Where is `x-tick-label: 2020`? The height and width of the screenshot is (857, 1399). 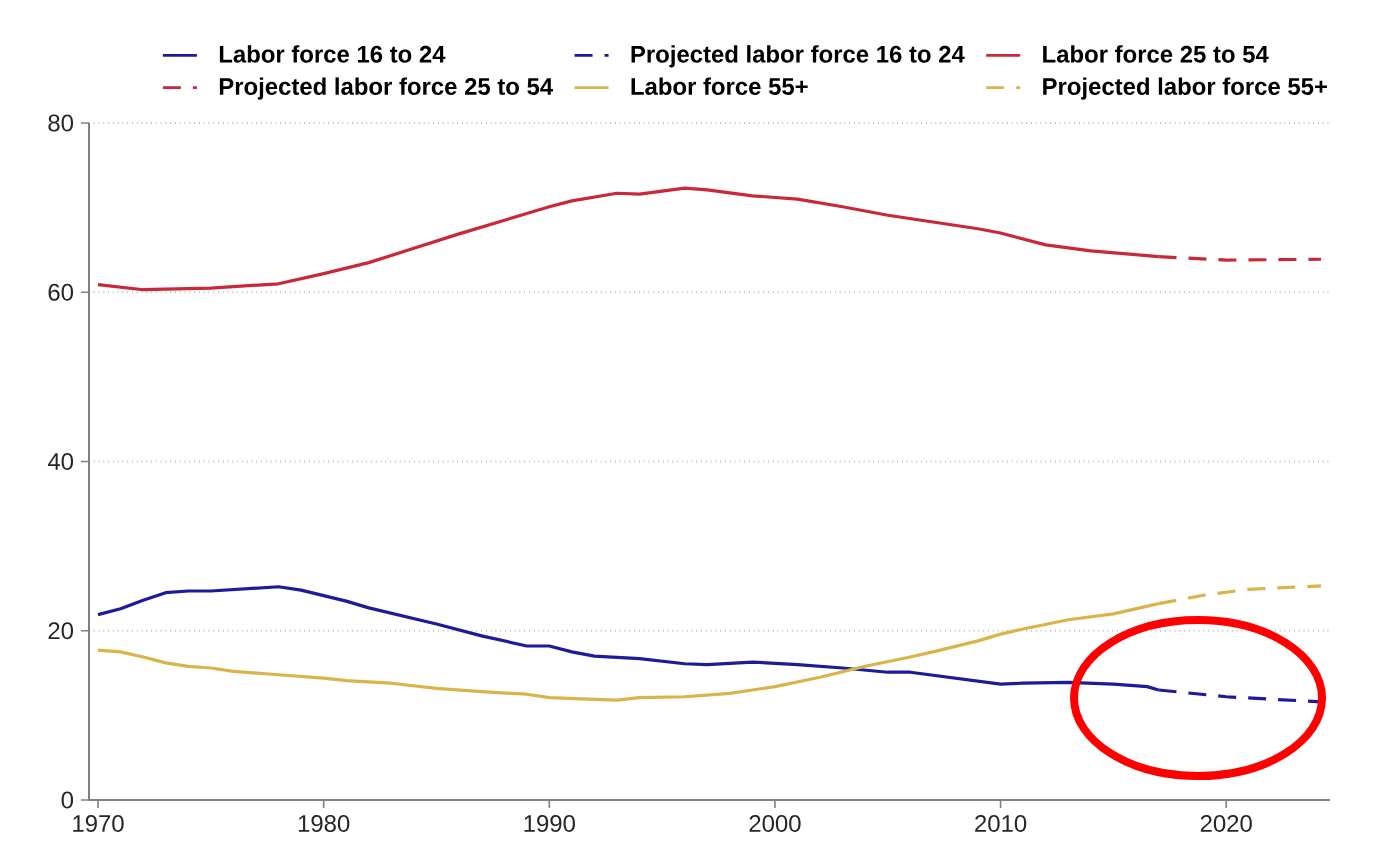 x-tick-label: 2020 is located at coordinates (1226, 823).